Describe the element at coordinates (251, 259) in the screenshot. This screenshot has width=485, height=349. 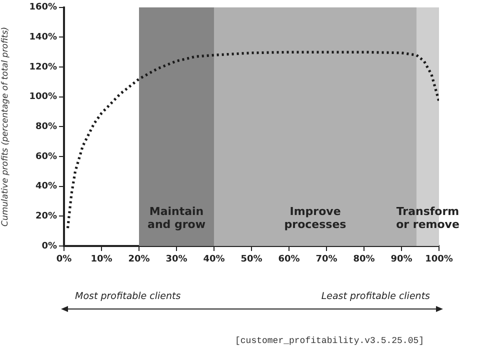
I see `x-tick-label: 50%` at that location.